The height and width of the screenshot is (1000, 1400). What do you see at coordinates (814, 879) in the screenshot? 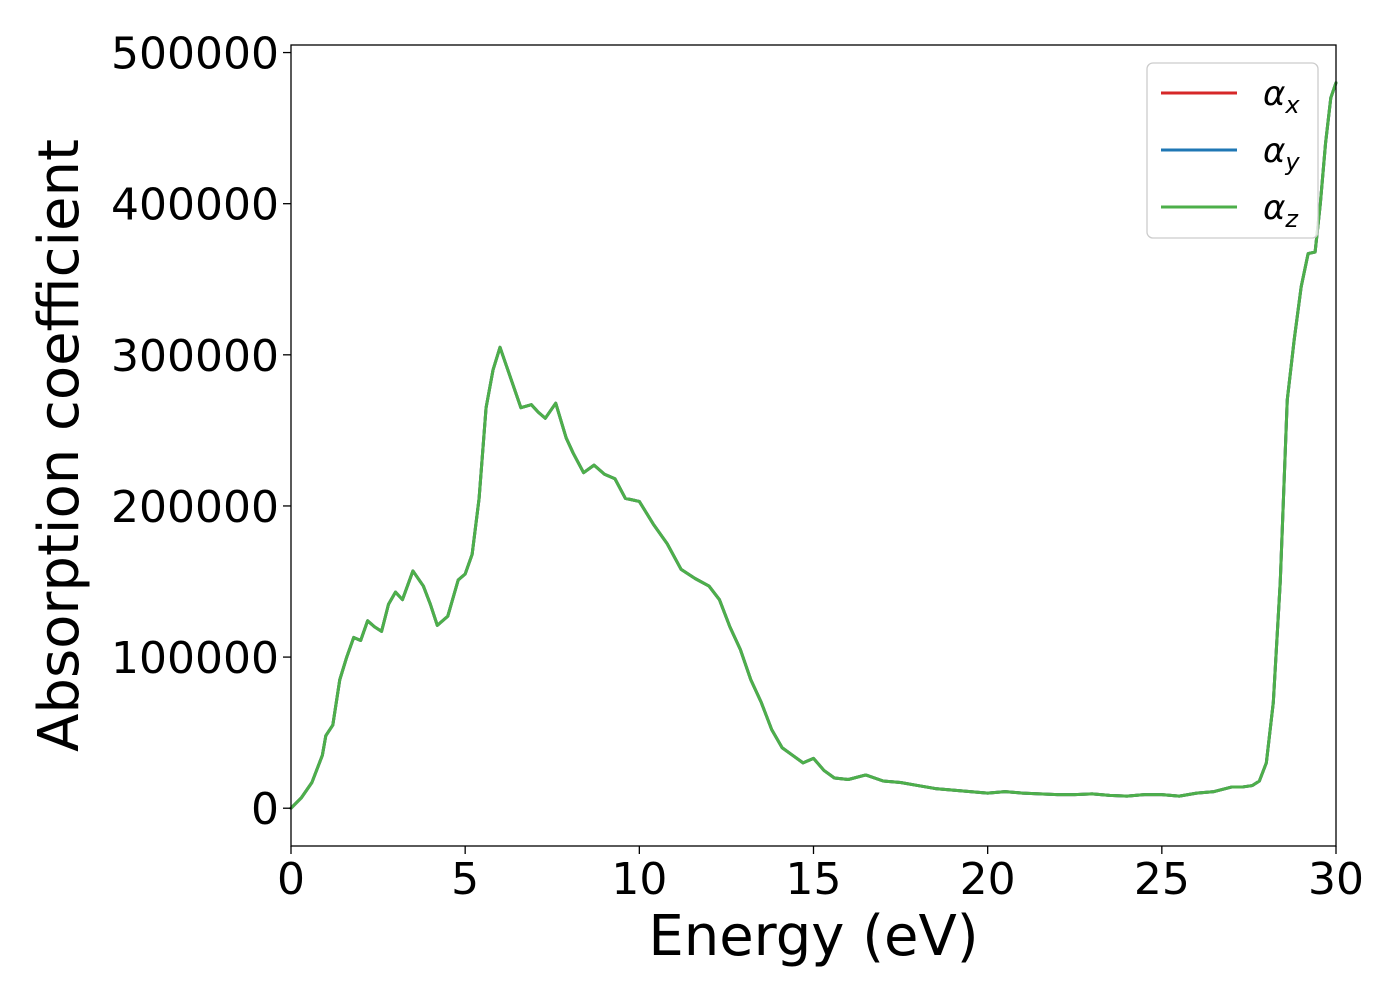
I see `x-tick-label: 15` at bounding box center [814, 879].